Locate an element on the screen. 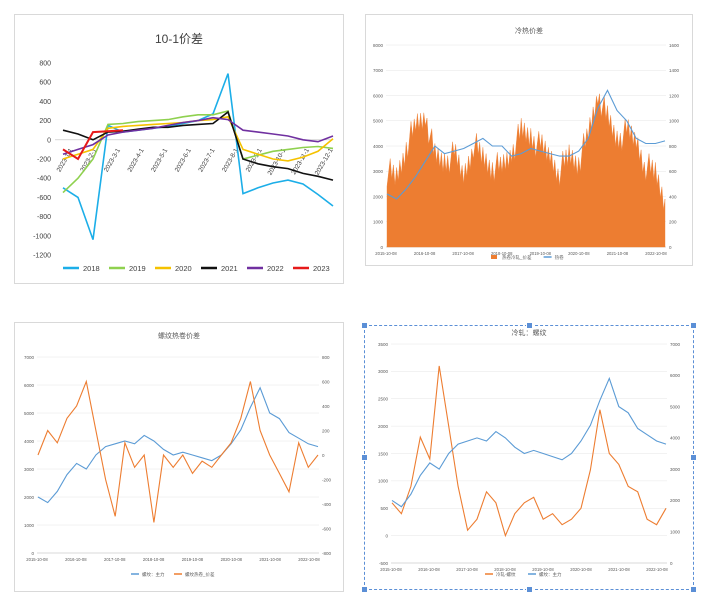 The width and height of the screenshot is (705, 600). y-tick-label: 800 is located at coordinates (45, 64).